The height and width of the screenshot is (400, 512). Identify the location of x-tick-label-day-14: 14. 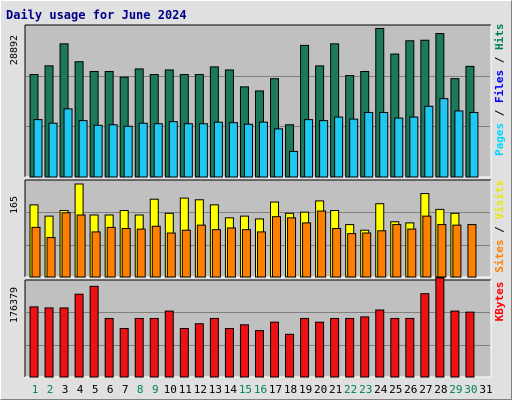
(231, 389).